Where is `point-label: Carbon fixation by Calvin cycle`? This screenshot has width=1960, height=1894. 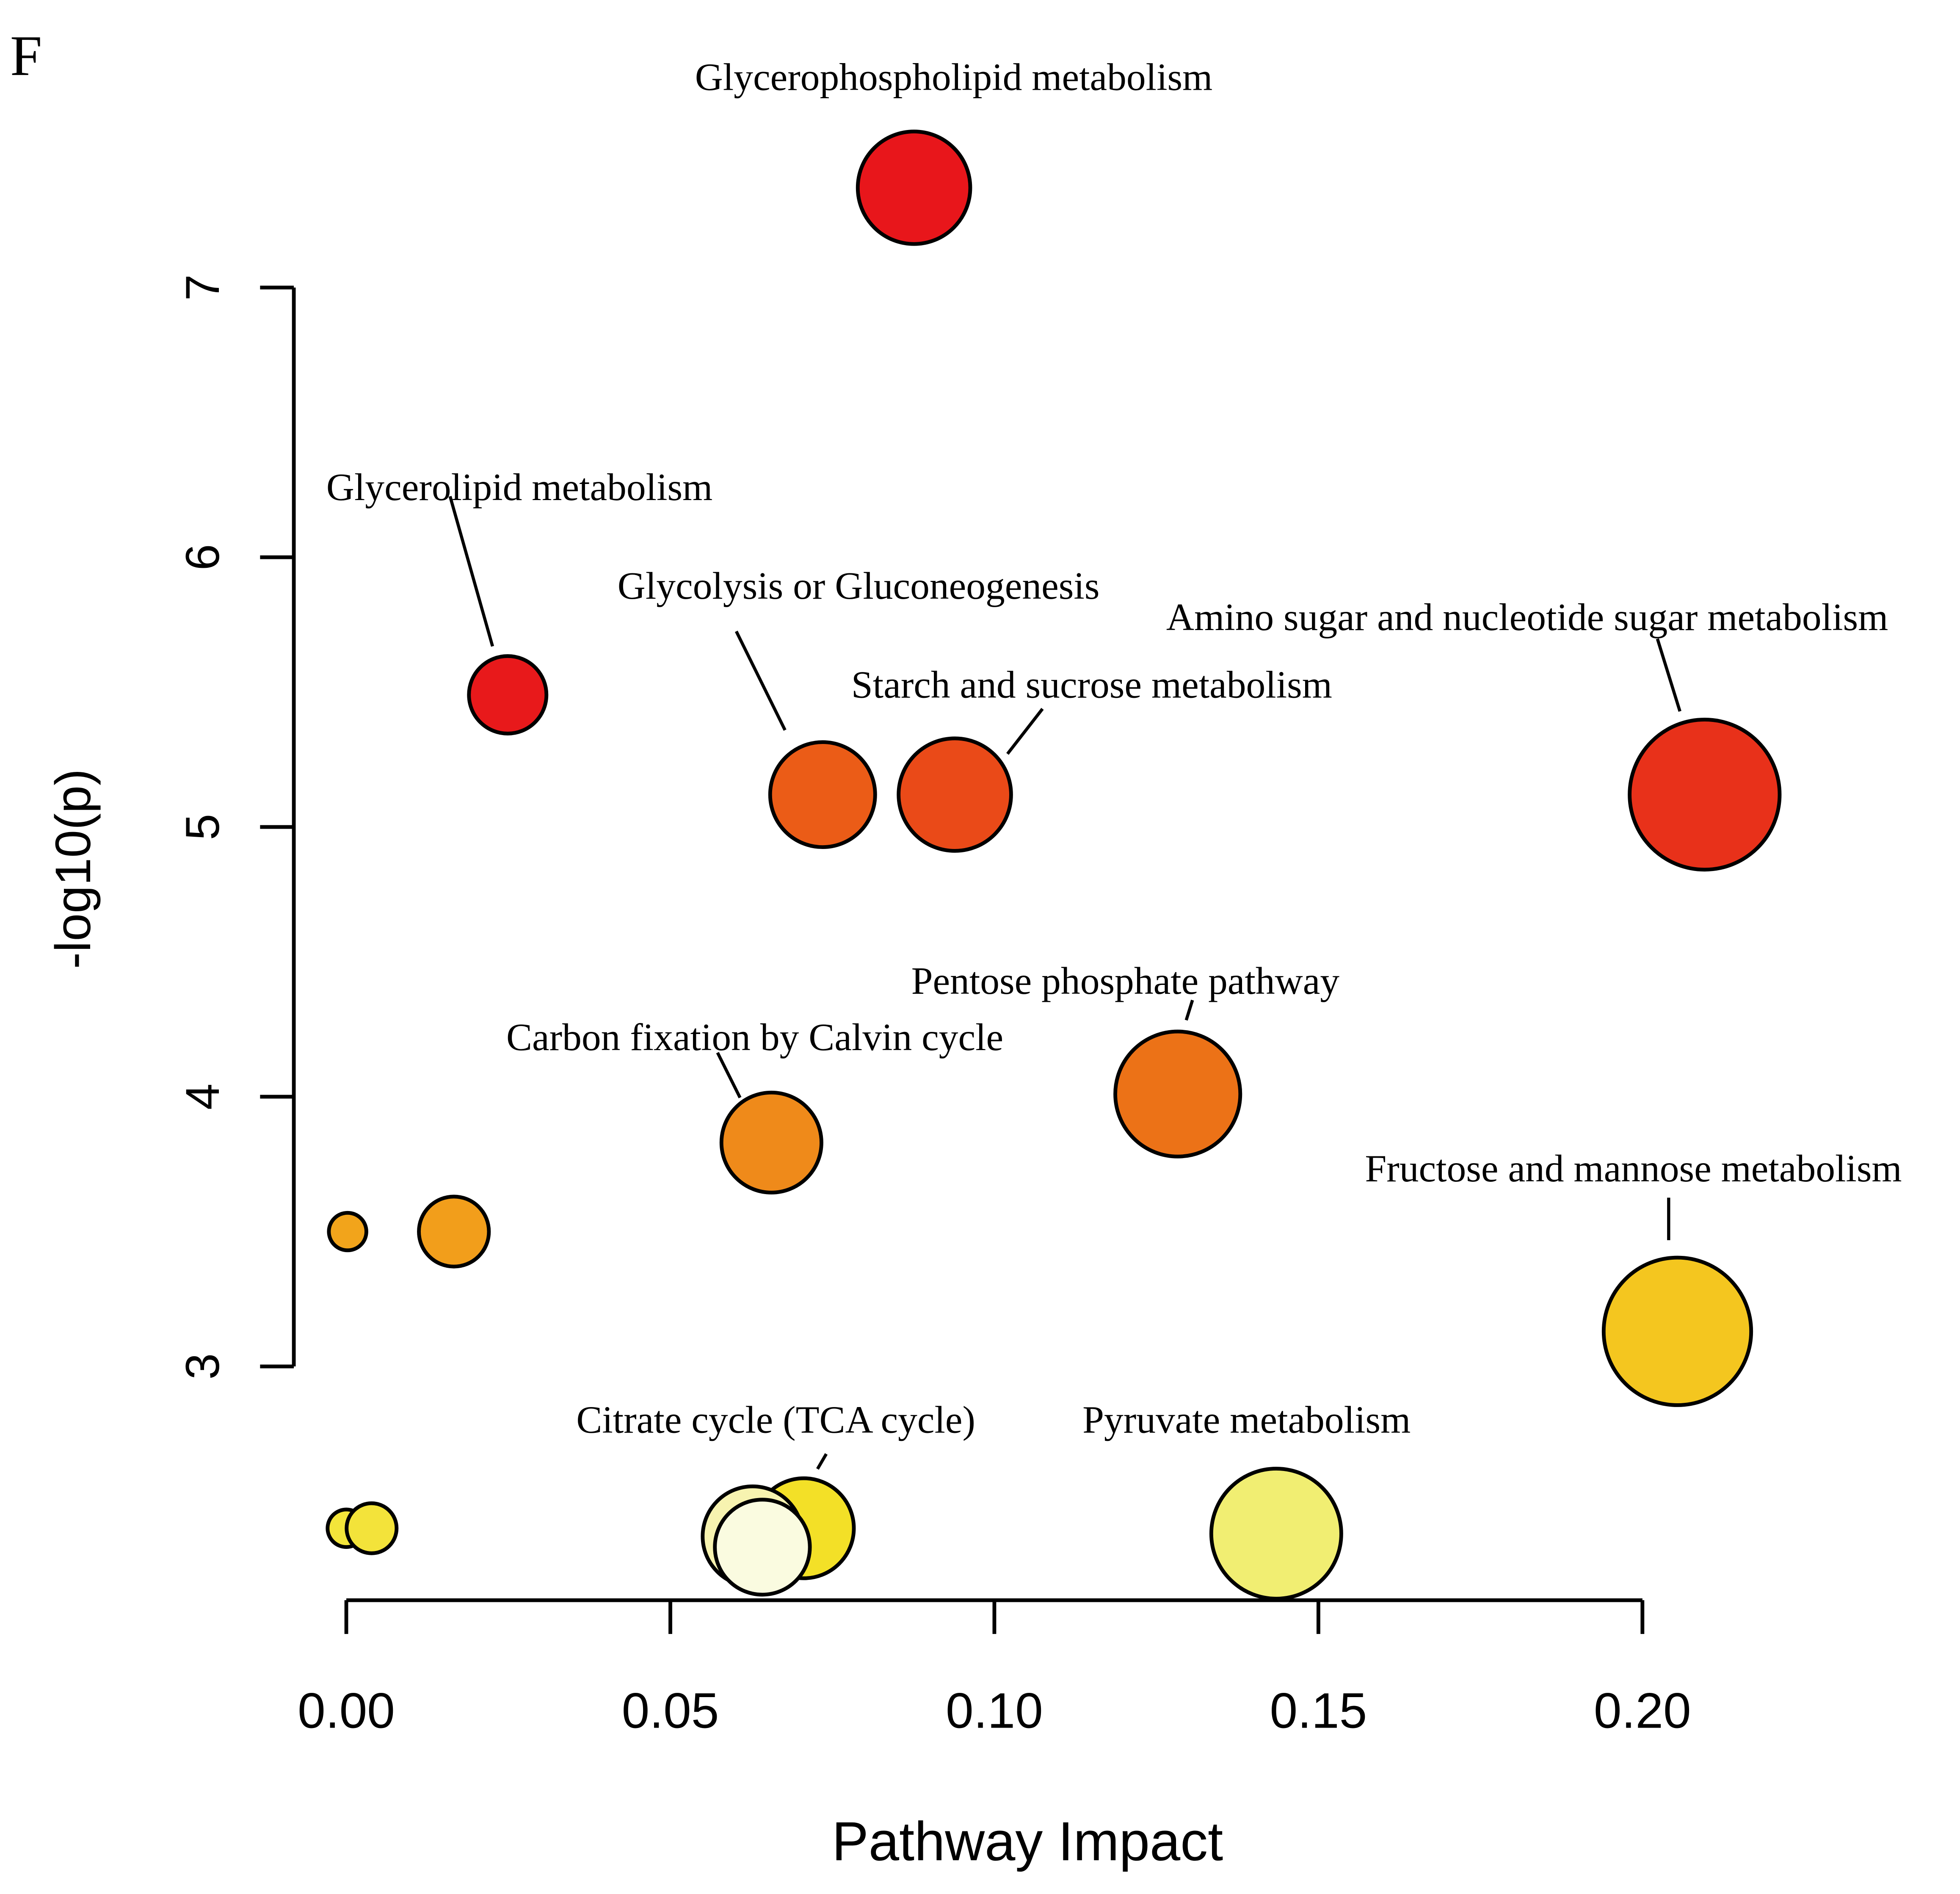
point-label: Carbon fixation by Calvin cycle is located at coordinates (754, 1037).